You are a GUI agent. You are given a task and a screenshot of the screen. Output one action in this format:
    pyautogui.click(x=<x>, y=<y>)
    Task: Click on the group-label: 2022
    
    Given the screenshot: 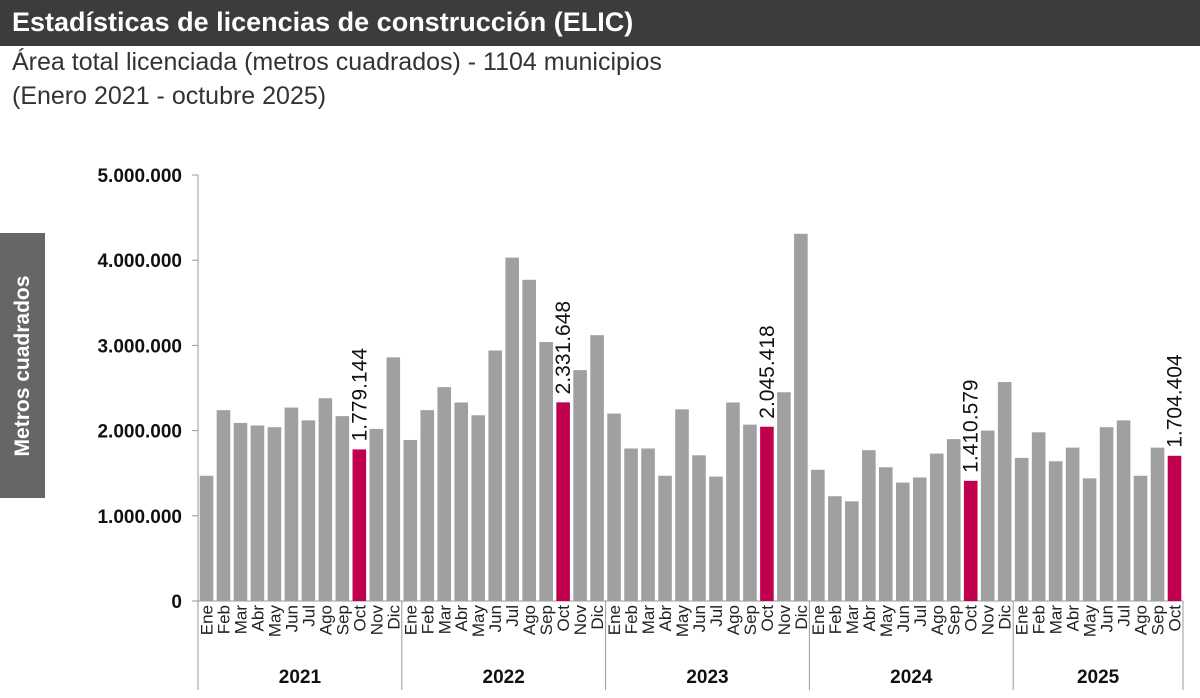 What is the action you would take?
    pyautogui.click(x=504, y=677)
    